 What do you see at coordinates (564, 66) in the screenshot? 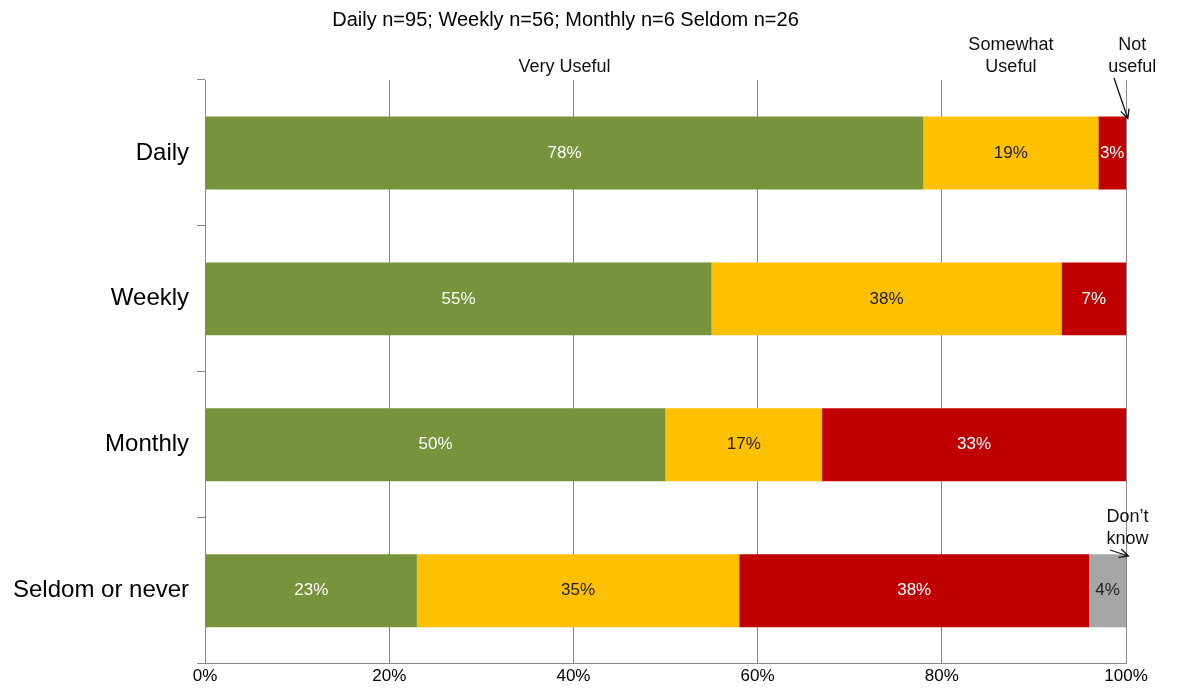
I see `text: Very Useful` at bounding box center [564, 66].